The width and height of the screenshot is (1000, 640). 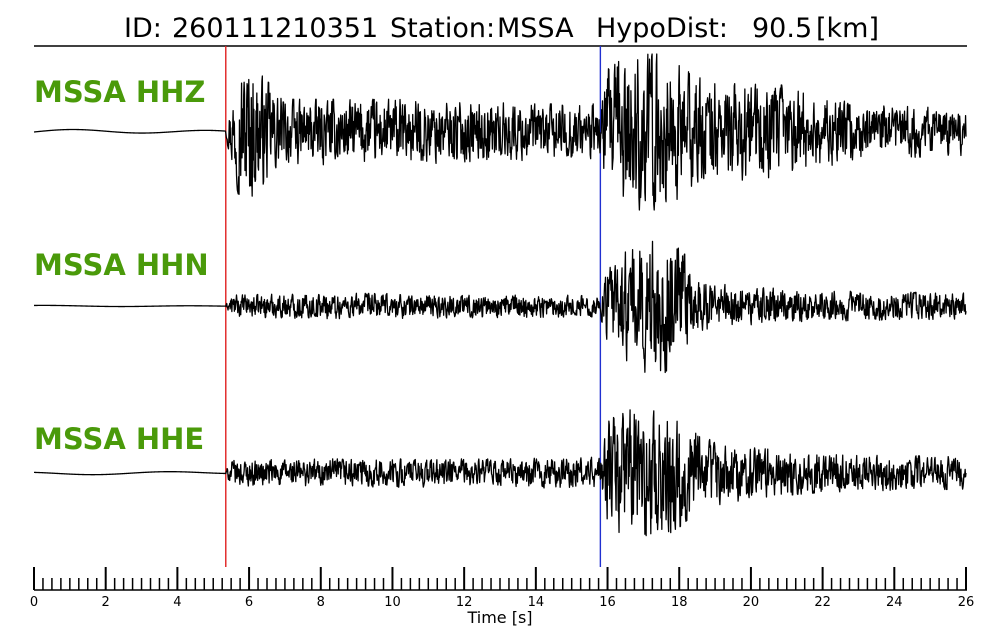 What do you see at coordinates (275, 28) in the screenshot?
I see `event-id-value: 260111210351` at bounding box center [275, 28].